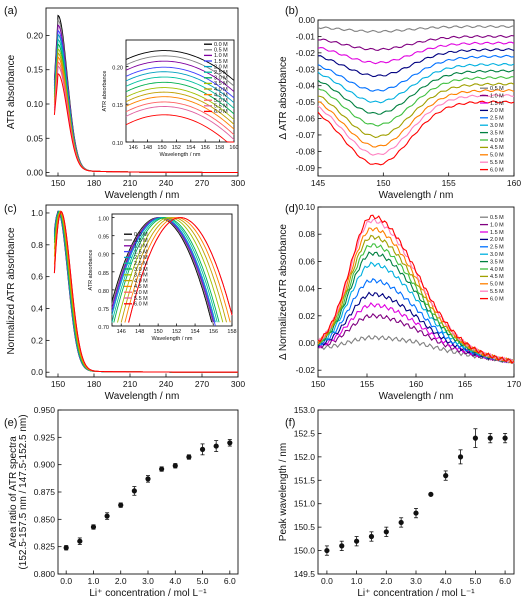 This screenshot has height=616, width=524. I want to click on x-tick-label: 300, so click(238, 183).